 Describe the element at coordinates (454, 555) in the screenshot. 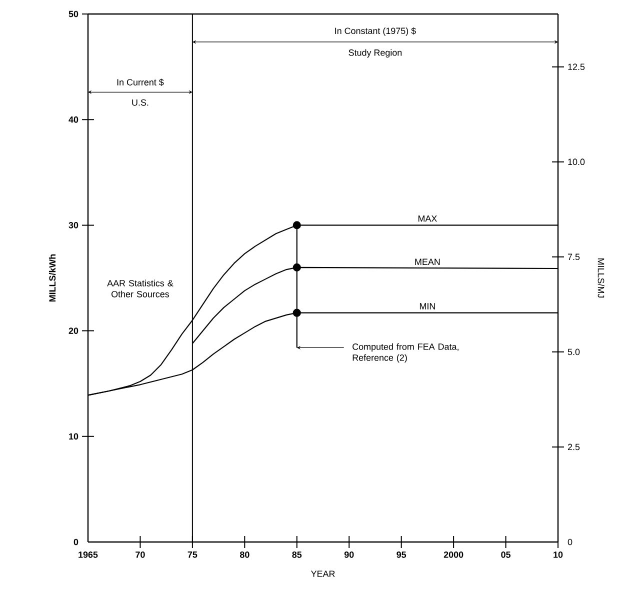

I see `x-tick-label: 2000` at that location.